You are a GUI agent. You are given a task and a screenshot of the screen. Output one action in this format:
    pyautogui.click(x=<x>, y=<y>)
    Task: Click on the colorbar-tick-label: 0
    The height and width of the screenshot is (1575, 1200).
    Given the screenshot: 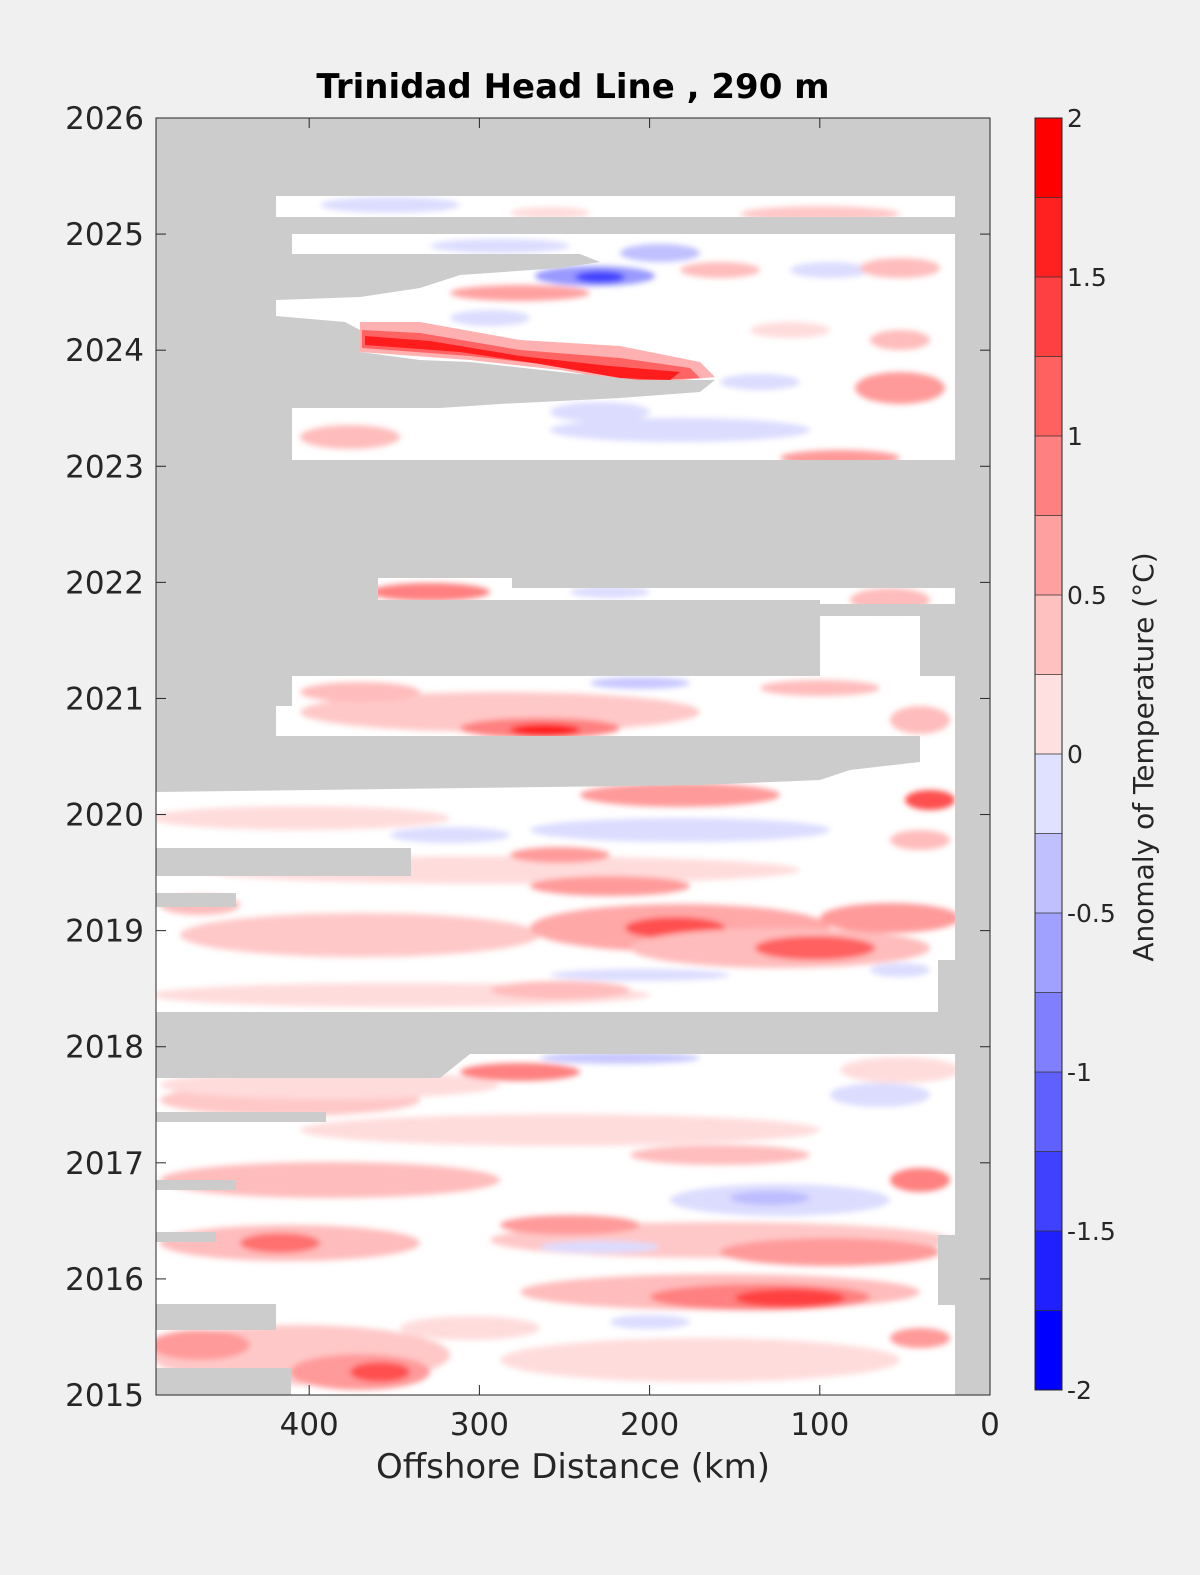 What is the action you would take?
    pyautogui.click(x=1075, y=754)
    